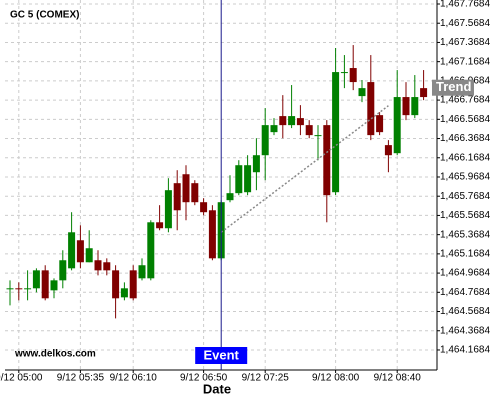 The width and height of the screenshot is (500, 400). What do you see at coordinates (465, 100) in the screenshot?
I see `y-tick-label: 1,466.7684` at bounding box center [465, 100].